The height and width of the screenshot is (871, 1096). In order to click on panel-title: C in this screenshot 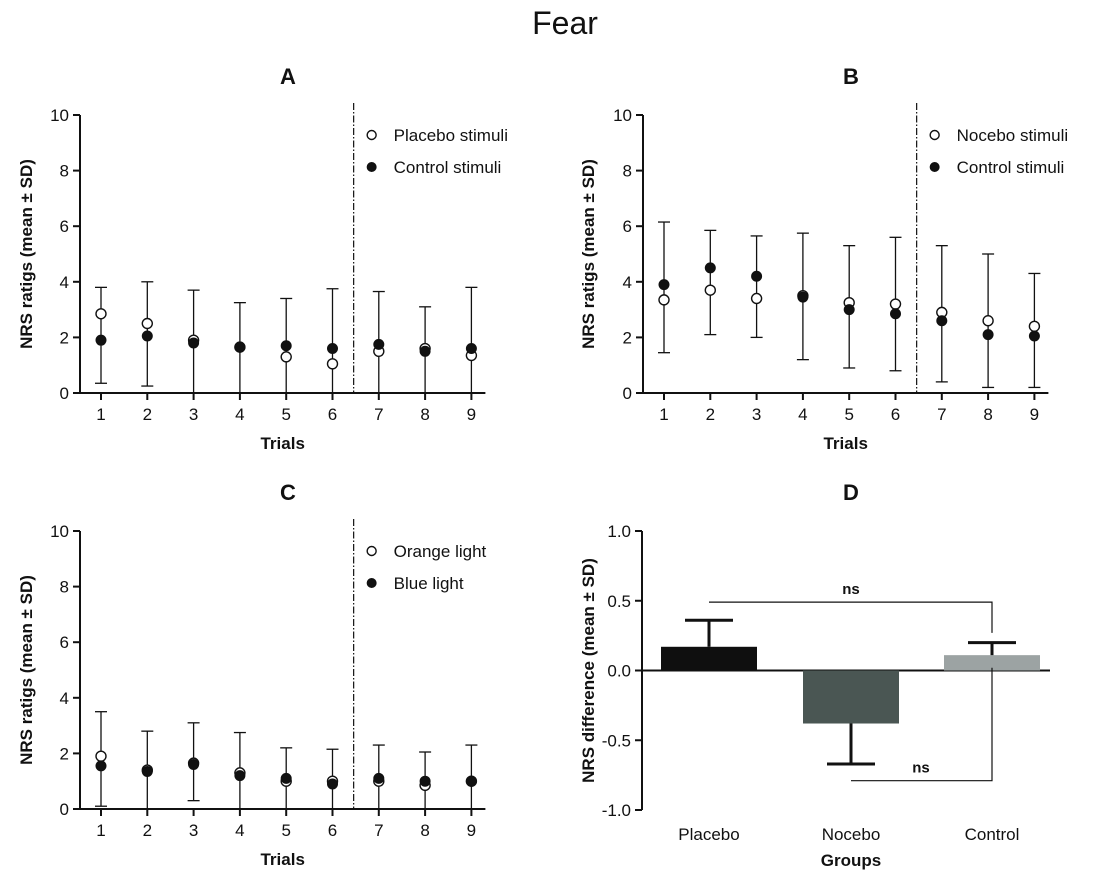, I will do `click(288, 492)`.